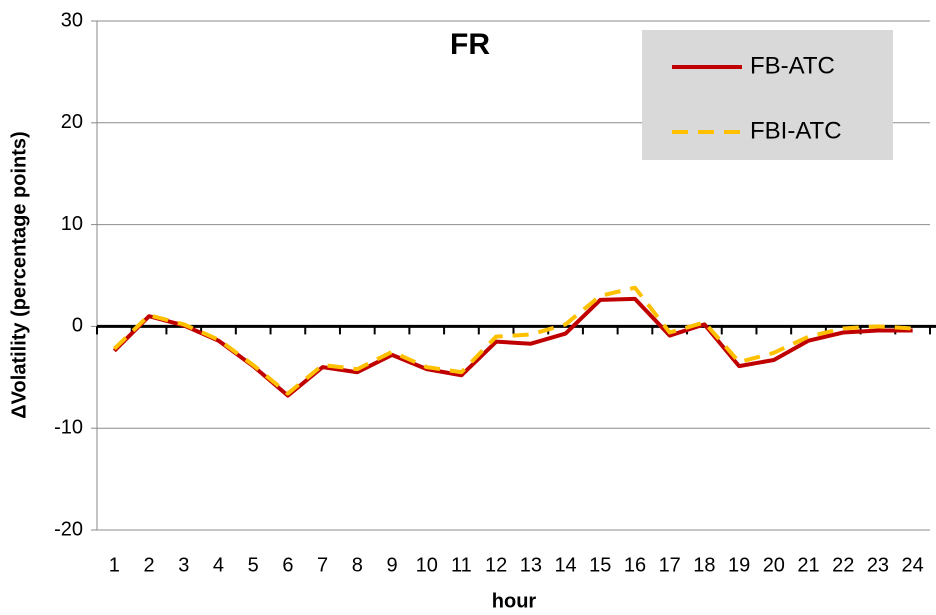 Image resolution: width=936 pixels, height=615 pixels. Describe the element at coordinates (878, 565) in the screenshot. I see `x-tick-label: 23` at that location.